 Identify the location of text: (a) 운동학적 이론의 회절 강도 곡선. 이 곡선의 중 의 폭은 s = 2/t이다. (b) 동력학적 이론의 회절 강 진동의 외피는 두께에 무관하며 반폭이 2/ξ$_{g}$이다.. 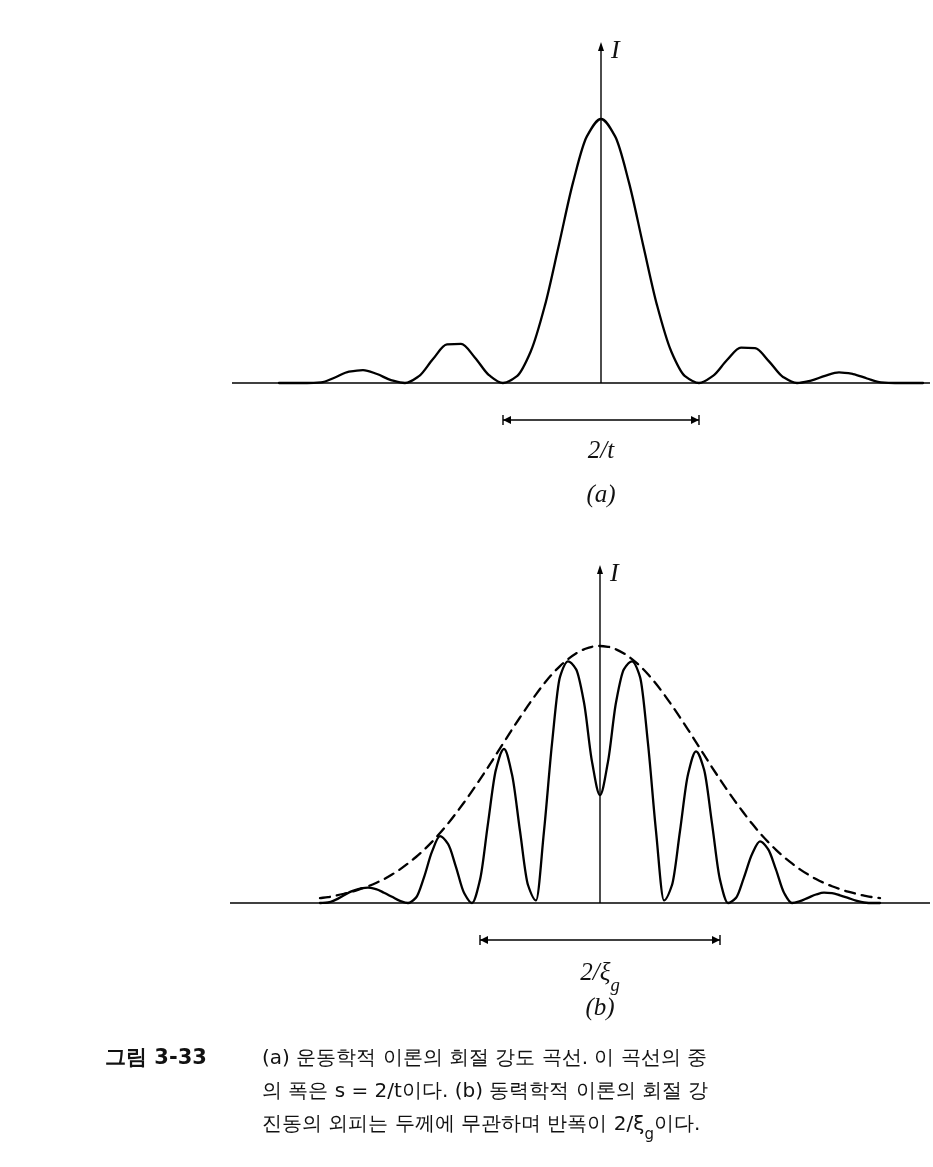
(485, 1094).